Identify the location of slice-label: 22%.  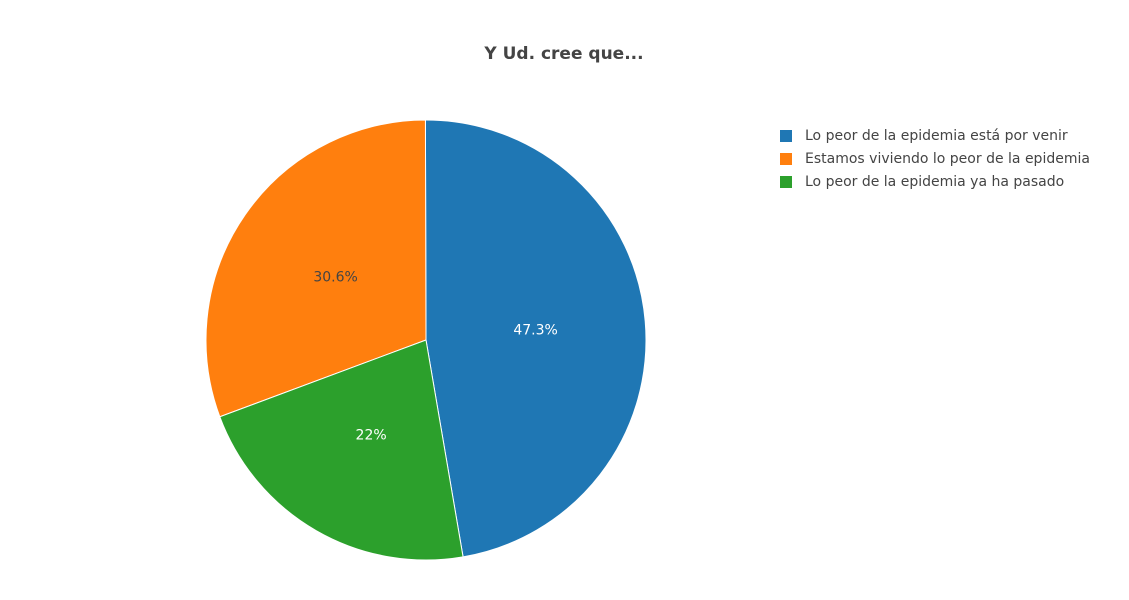
(371, 435).